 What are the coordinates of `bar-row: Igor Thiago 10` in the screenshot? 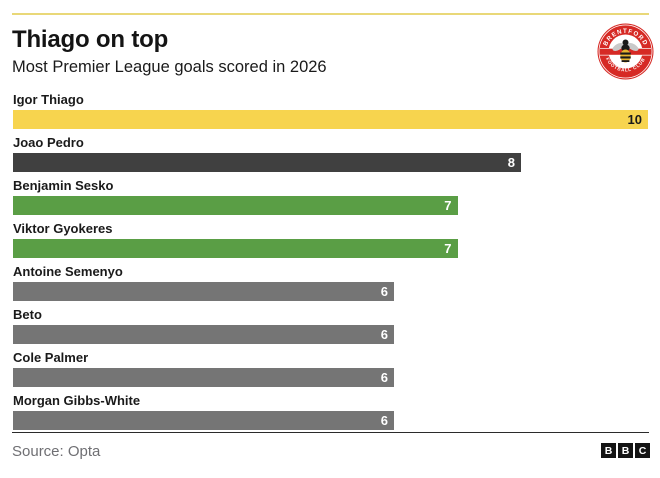 It's located at (330, 111).